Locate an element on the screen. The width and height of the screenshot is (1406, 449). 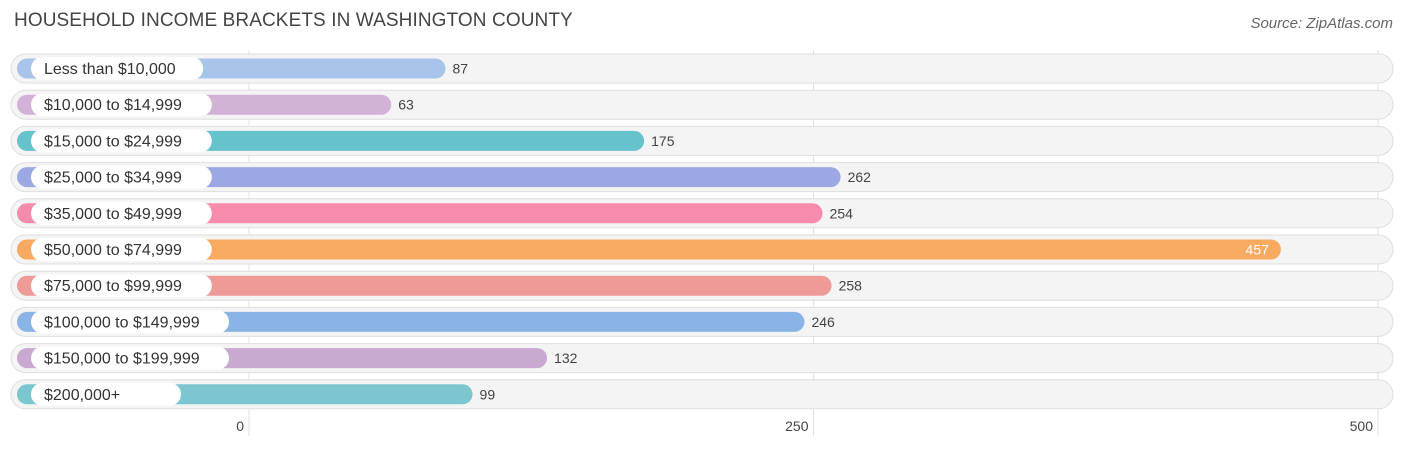
value-label: 63 is located at coordinates (406, 105).